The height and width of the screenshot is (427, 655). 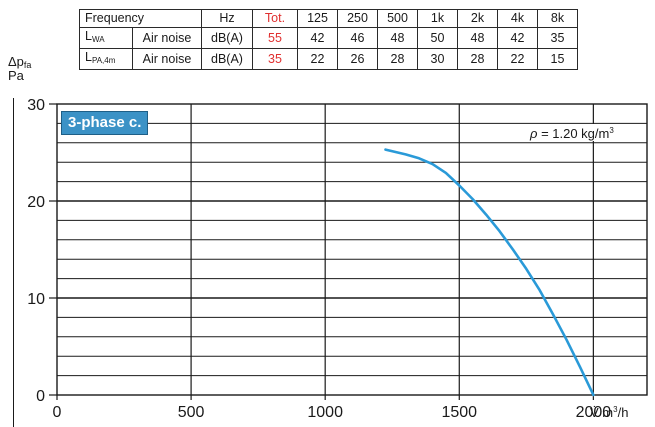 I want to click on y-tick-label: 30, so click(x=36, y=105).